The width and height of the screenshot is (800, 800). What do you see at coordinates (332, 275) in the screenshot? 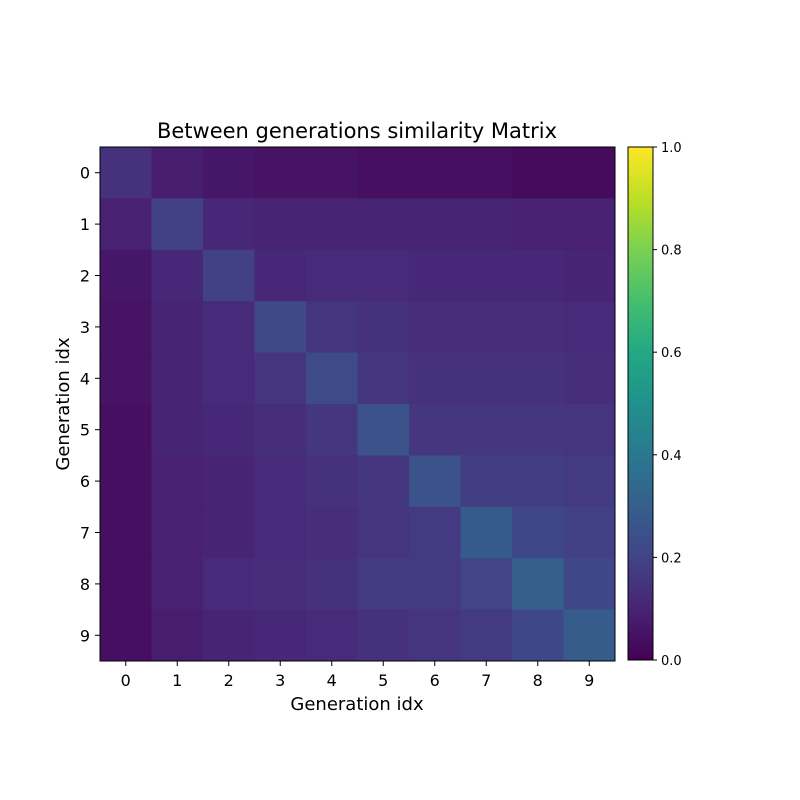
I see `heatmap-cell-r2-c4` at bounding box center [332, 275].